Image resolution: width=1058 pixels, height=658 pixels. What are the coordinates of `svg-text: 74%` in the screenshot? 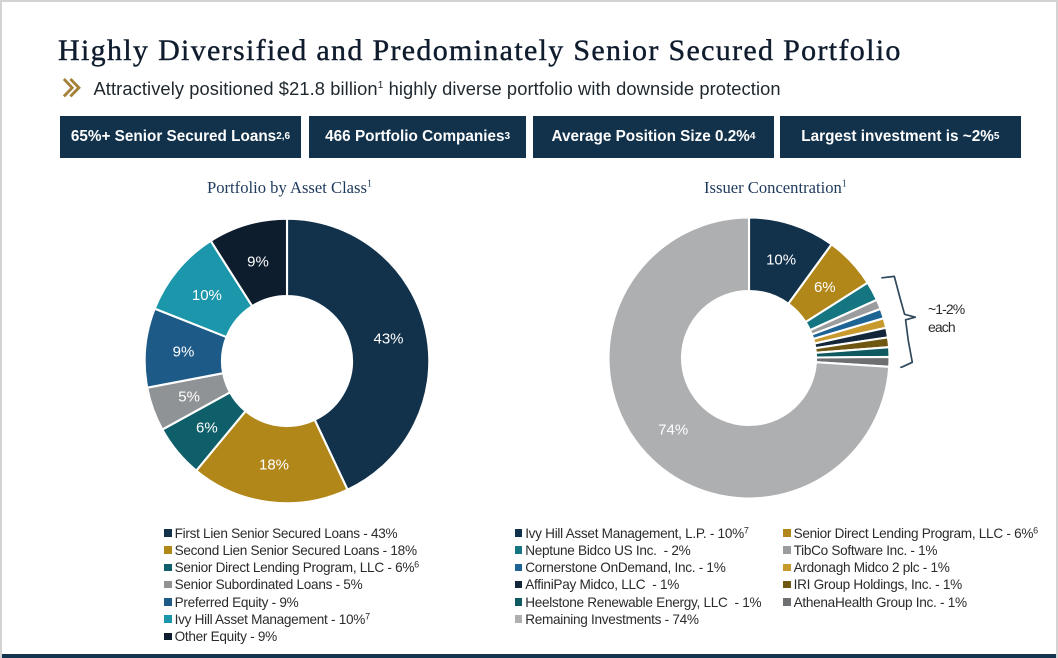 It's located at (673, 429).